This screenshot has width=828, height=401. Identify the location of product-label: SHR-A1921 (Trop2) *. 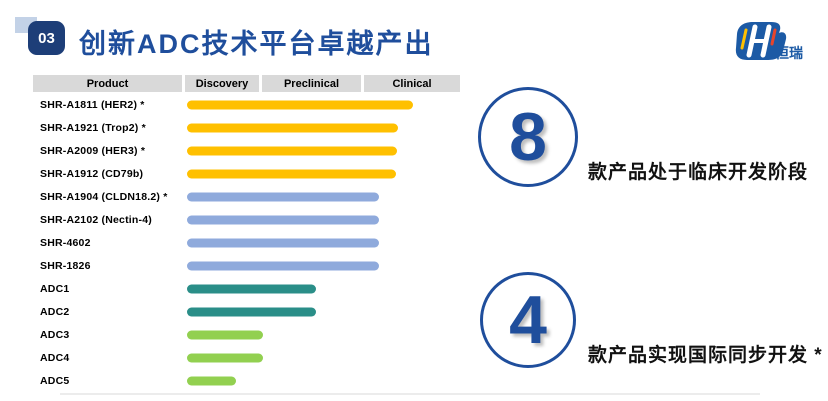
(93, 127).